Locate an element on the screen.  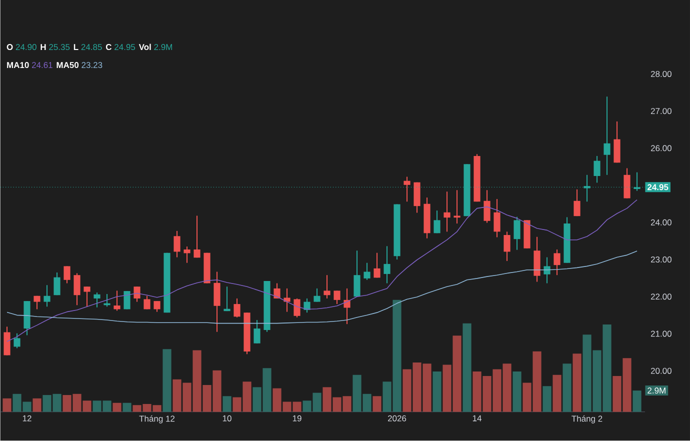
text: Vol is located at coordinates (144, 47).